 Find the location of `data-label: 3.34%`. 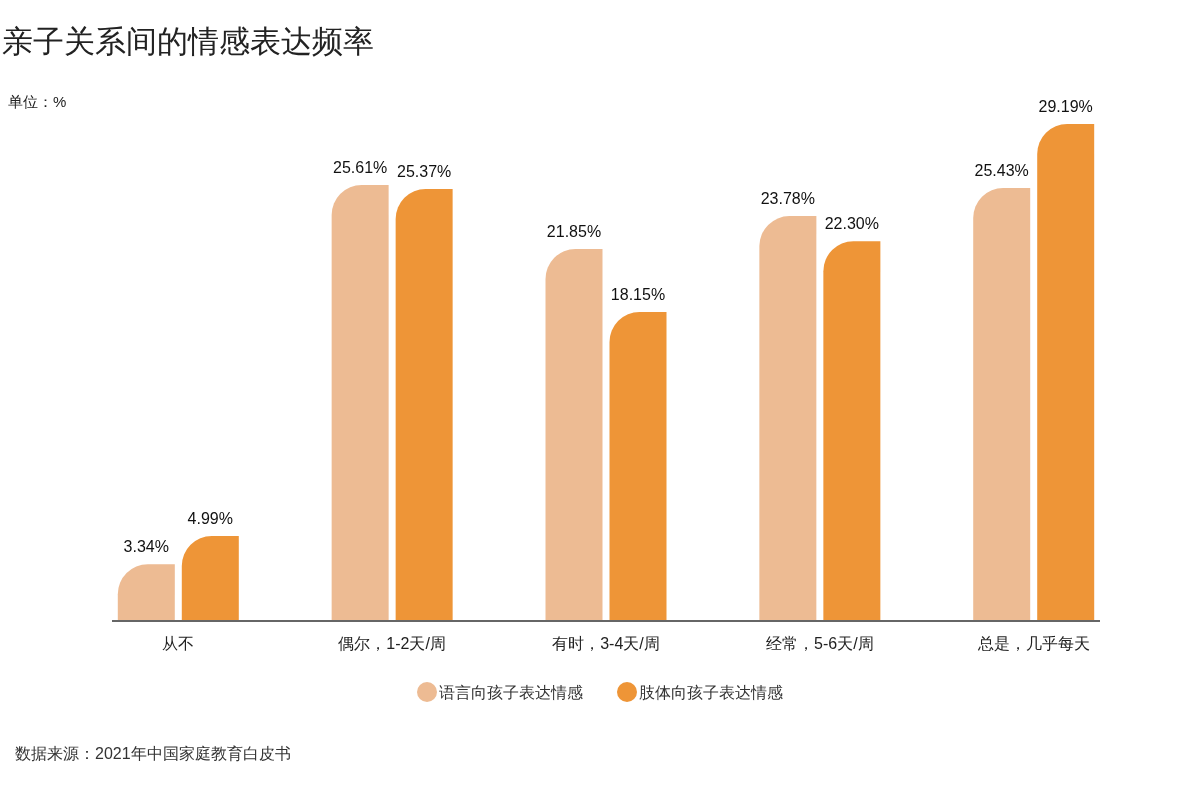

data-label: 3.34% is located at coordinates (146, 547).